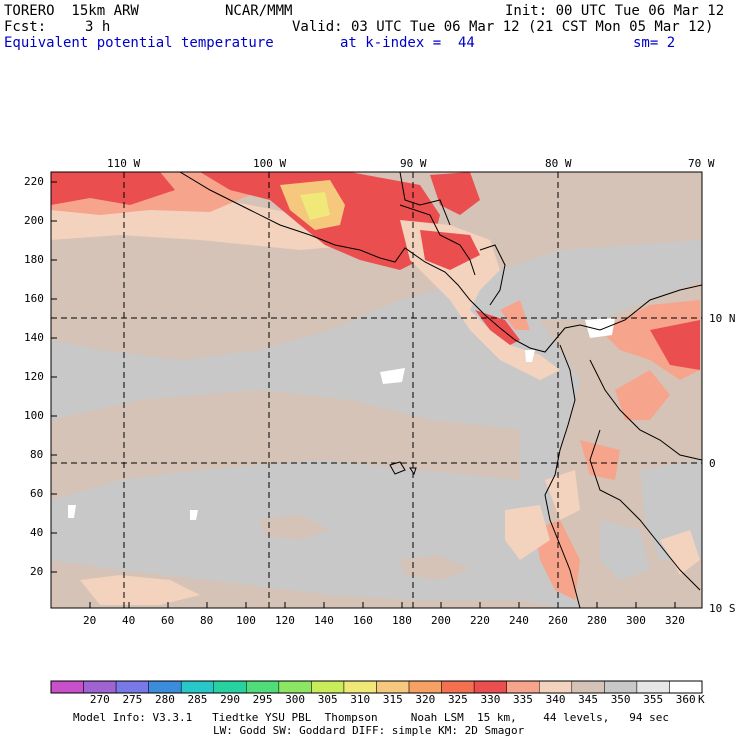 The height and width of the screenshot is (740, 740). What do you see at coordinates (207, 620) in the screenshot?
I see `x-tick-label: 80` at bounding box center [207, 620].